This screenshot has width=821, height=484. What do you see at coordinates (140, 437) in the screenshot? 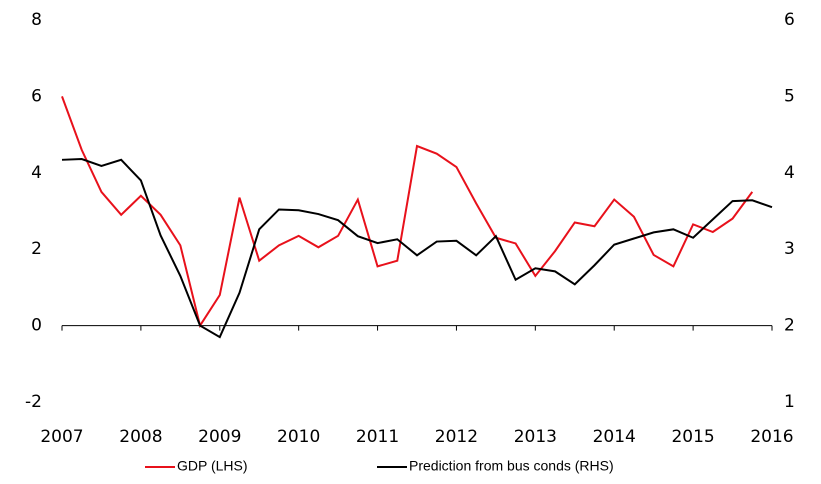
I see `x-tick-label: 2008` at bounding box center [140, 437].